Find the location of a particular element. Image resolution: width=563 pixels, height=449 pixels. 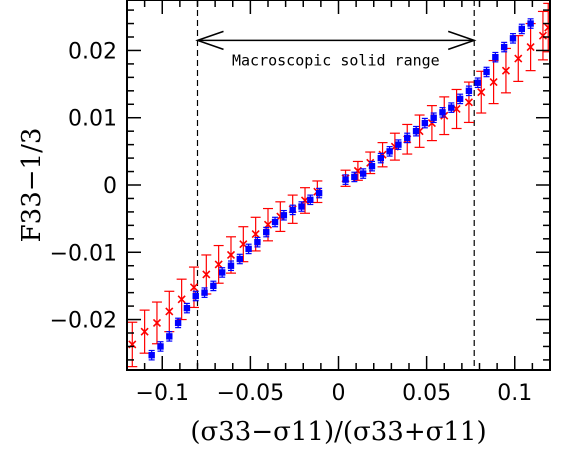

annotation-text: Macroscopic solid range is located at coordinates (336, 61).